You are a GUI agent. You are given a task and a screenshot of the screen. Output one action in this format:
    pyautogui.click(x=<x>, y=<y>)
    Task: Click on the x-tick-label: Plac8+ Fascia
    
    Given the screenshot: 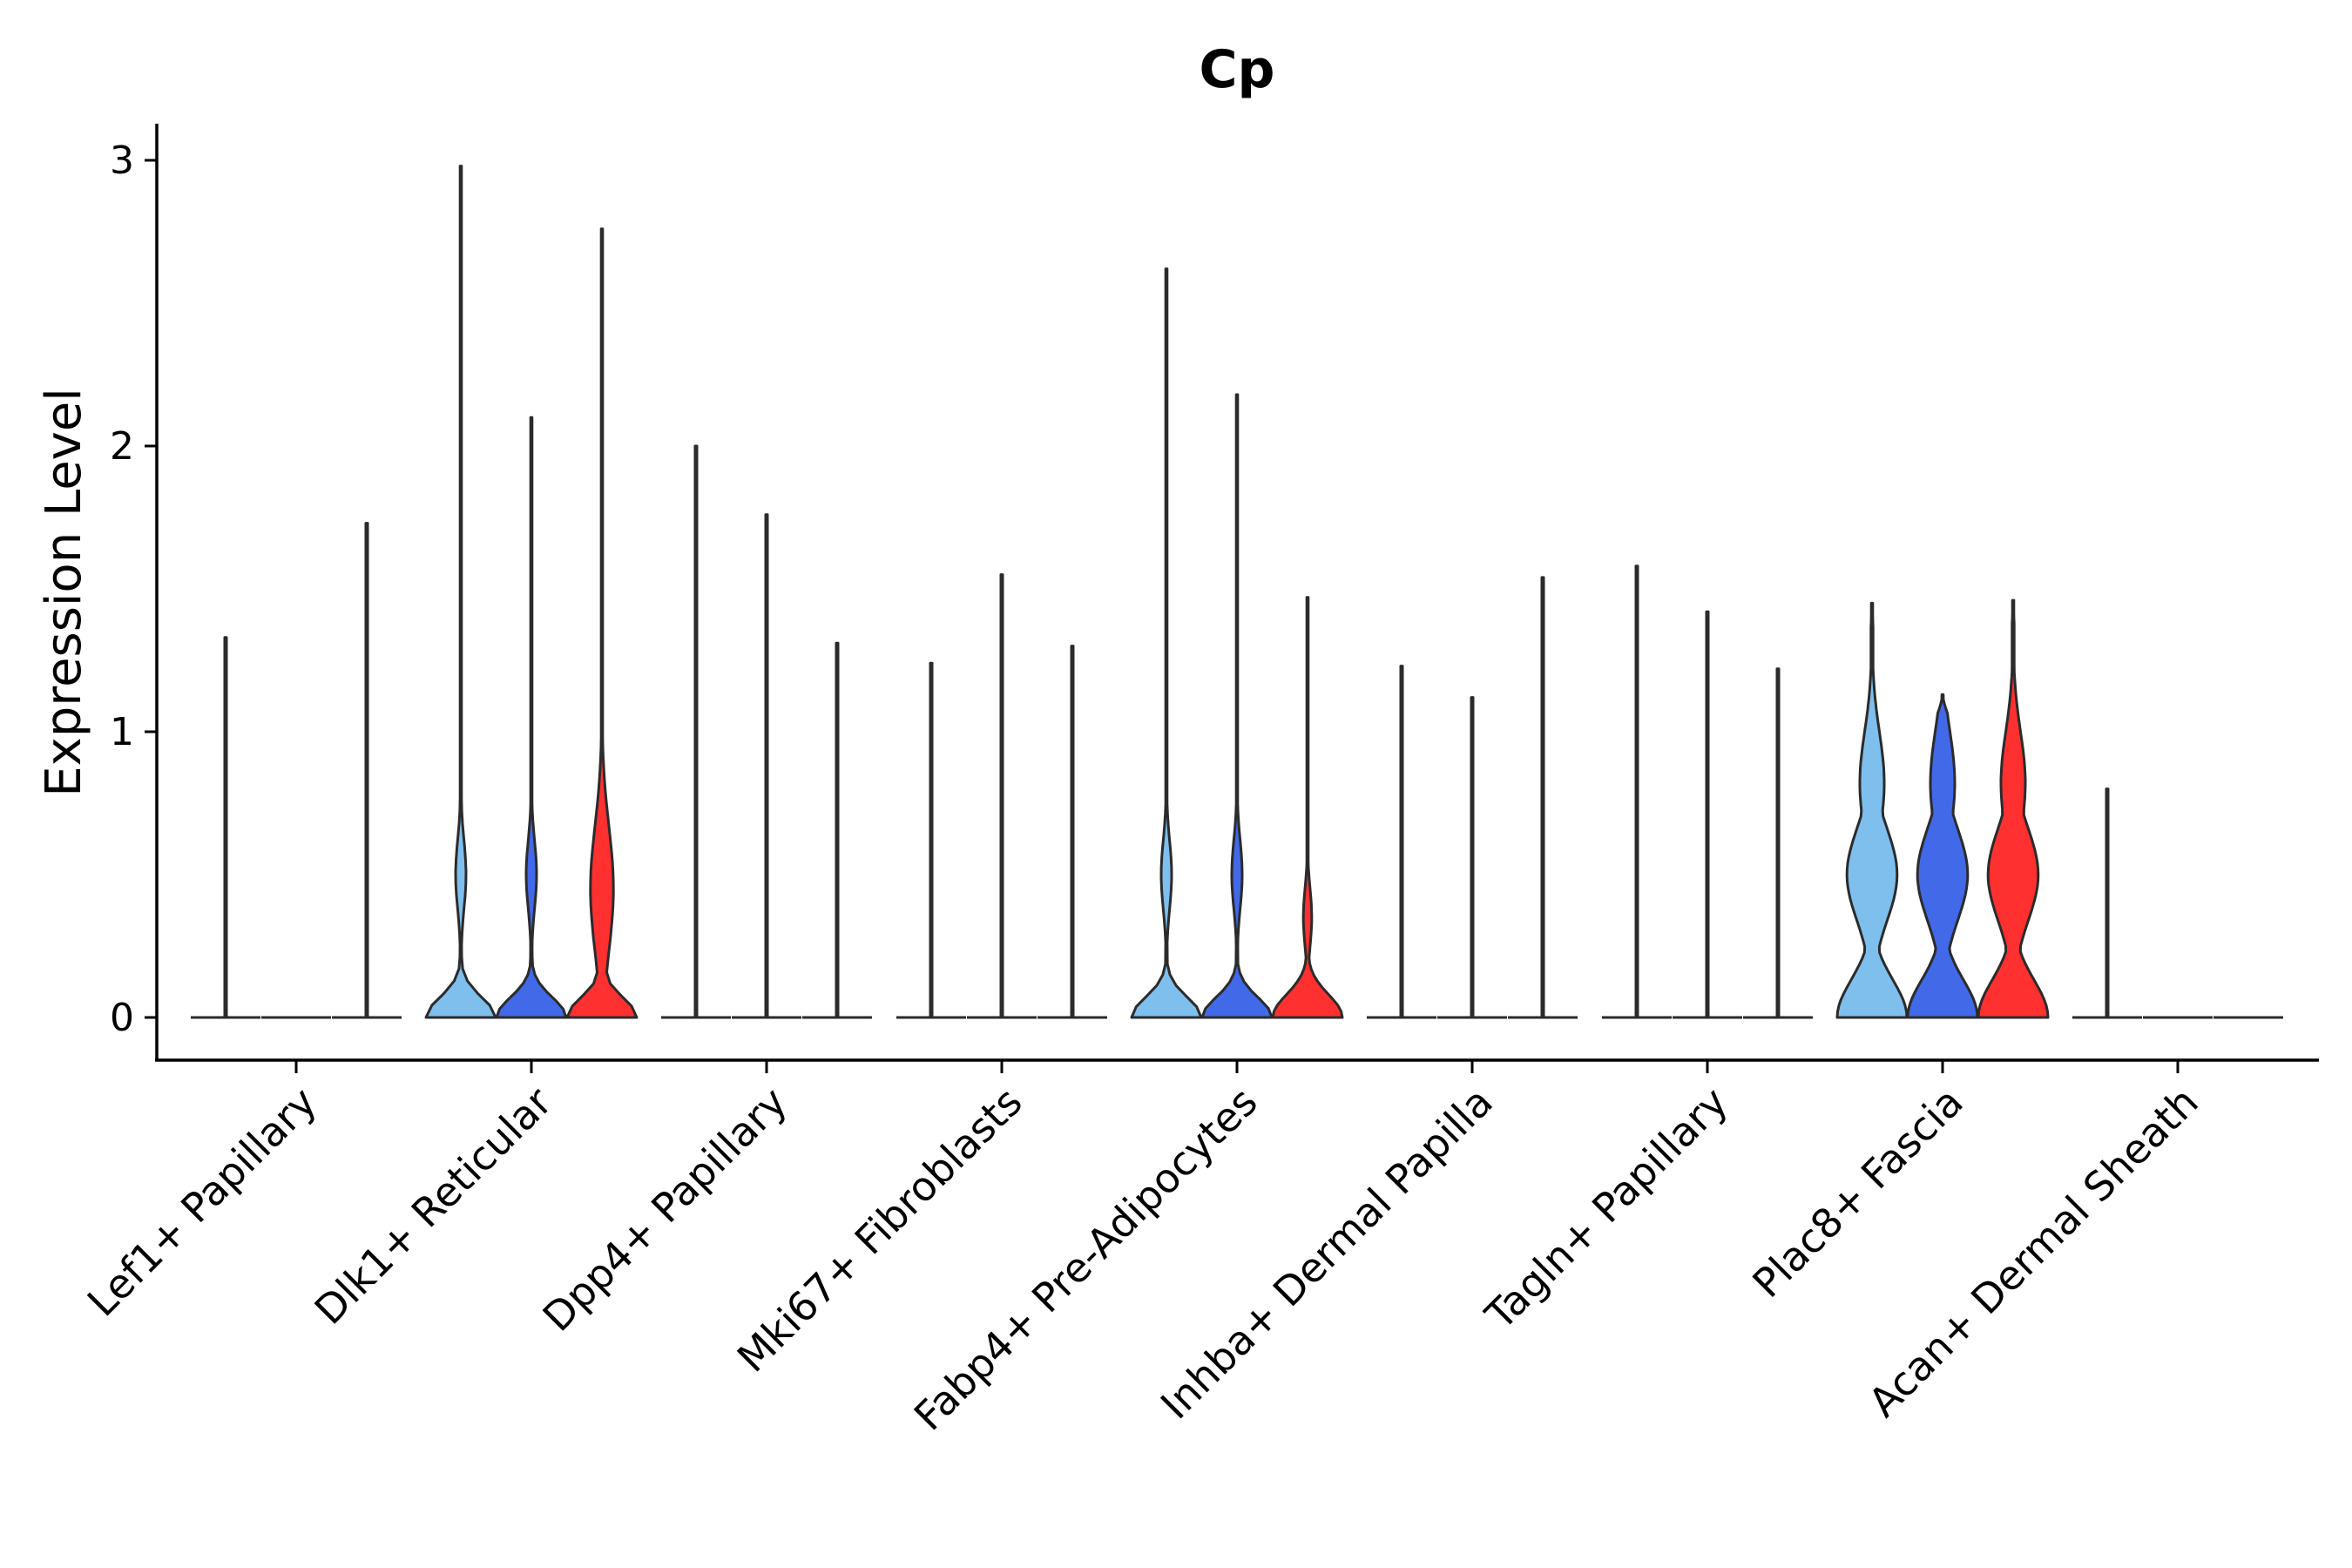 What is the action you would take?
    pyautogui.click(x=1857, y=1192)
    